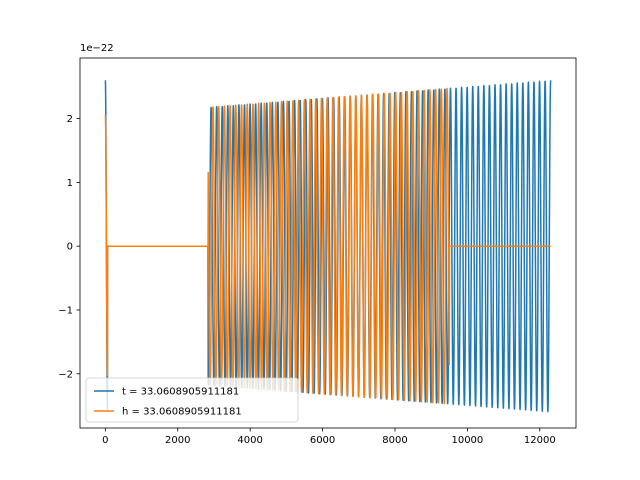  What do you see at coordinates (97, 48) in the screenshot?
I see `y-offset-label: 1e−22` at bounding box center [97, 48].